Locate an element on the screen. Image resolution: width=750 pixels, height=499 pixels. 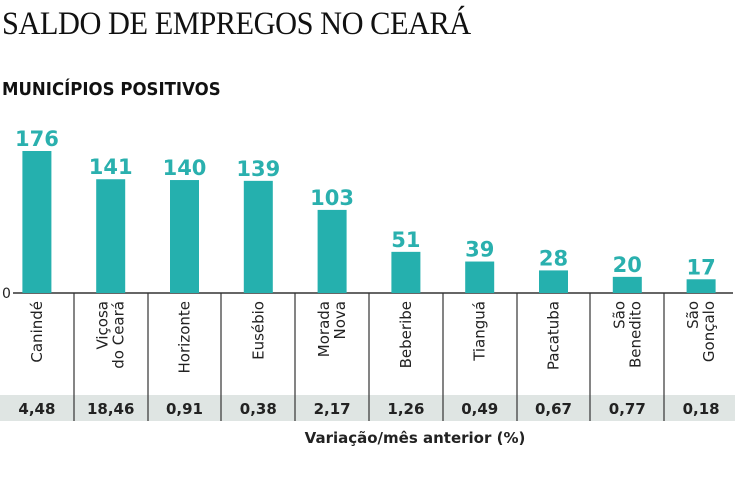
category-label: Horizonte is located at coordinates (185, 337).